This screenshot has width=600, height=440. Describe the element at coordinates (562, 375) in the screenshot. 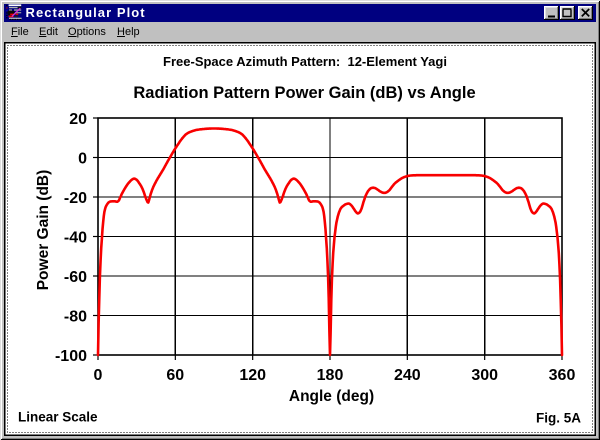

I see `svg-text: 360` at that location.